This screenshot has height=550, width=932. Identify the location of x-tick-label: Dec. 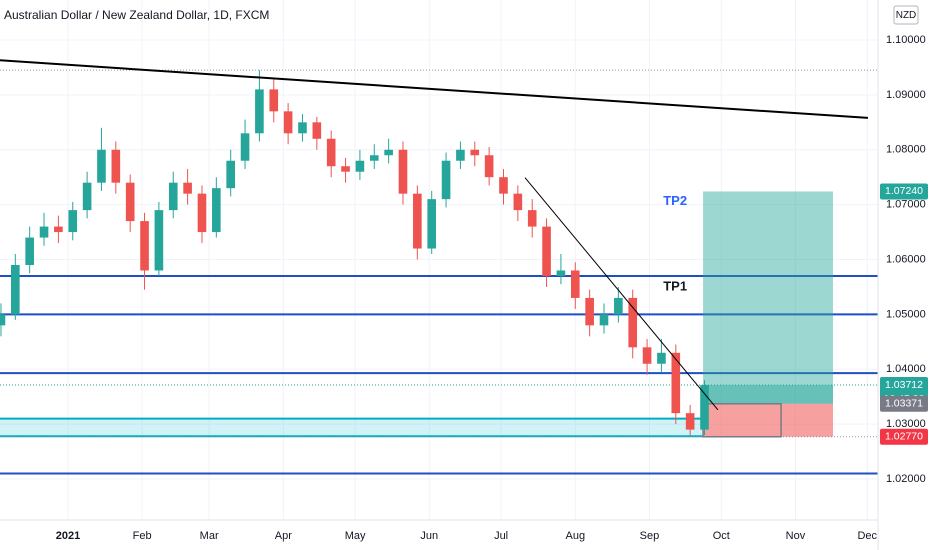
(867, 536).